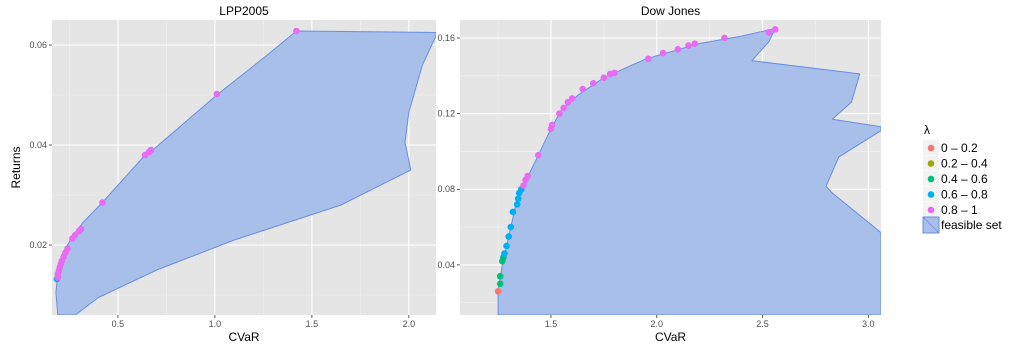 The width and height of the screenshot is (1009, 348). I want to click on feasible-set-legend-label: feasible set, so click(971, 225).